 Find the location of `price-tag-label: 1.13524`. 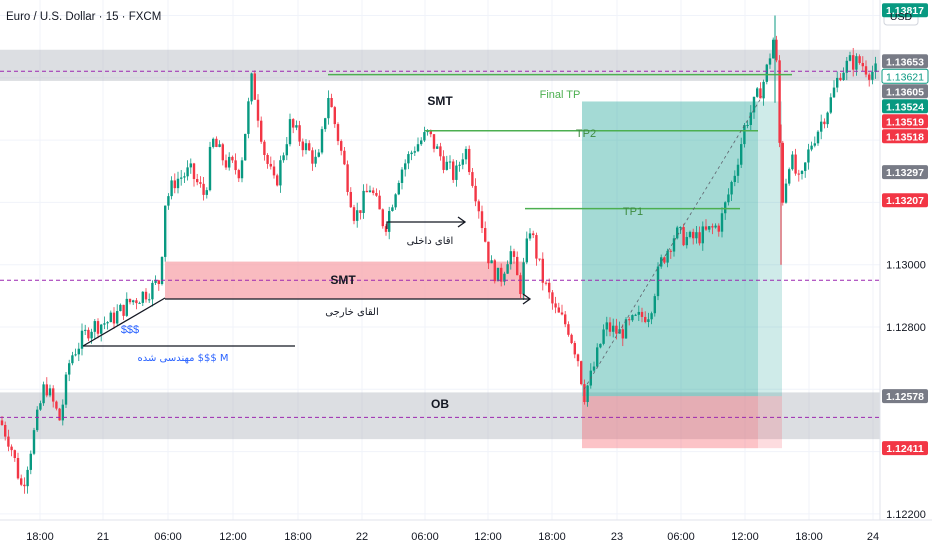

price-tag-label: 1.13524 is located at coordinates (905, 107).